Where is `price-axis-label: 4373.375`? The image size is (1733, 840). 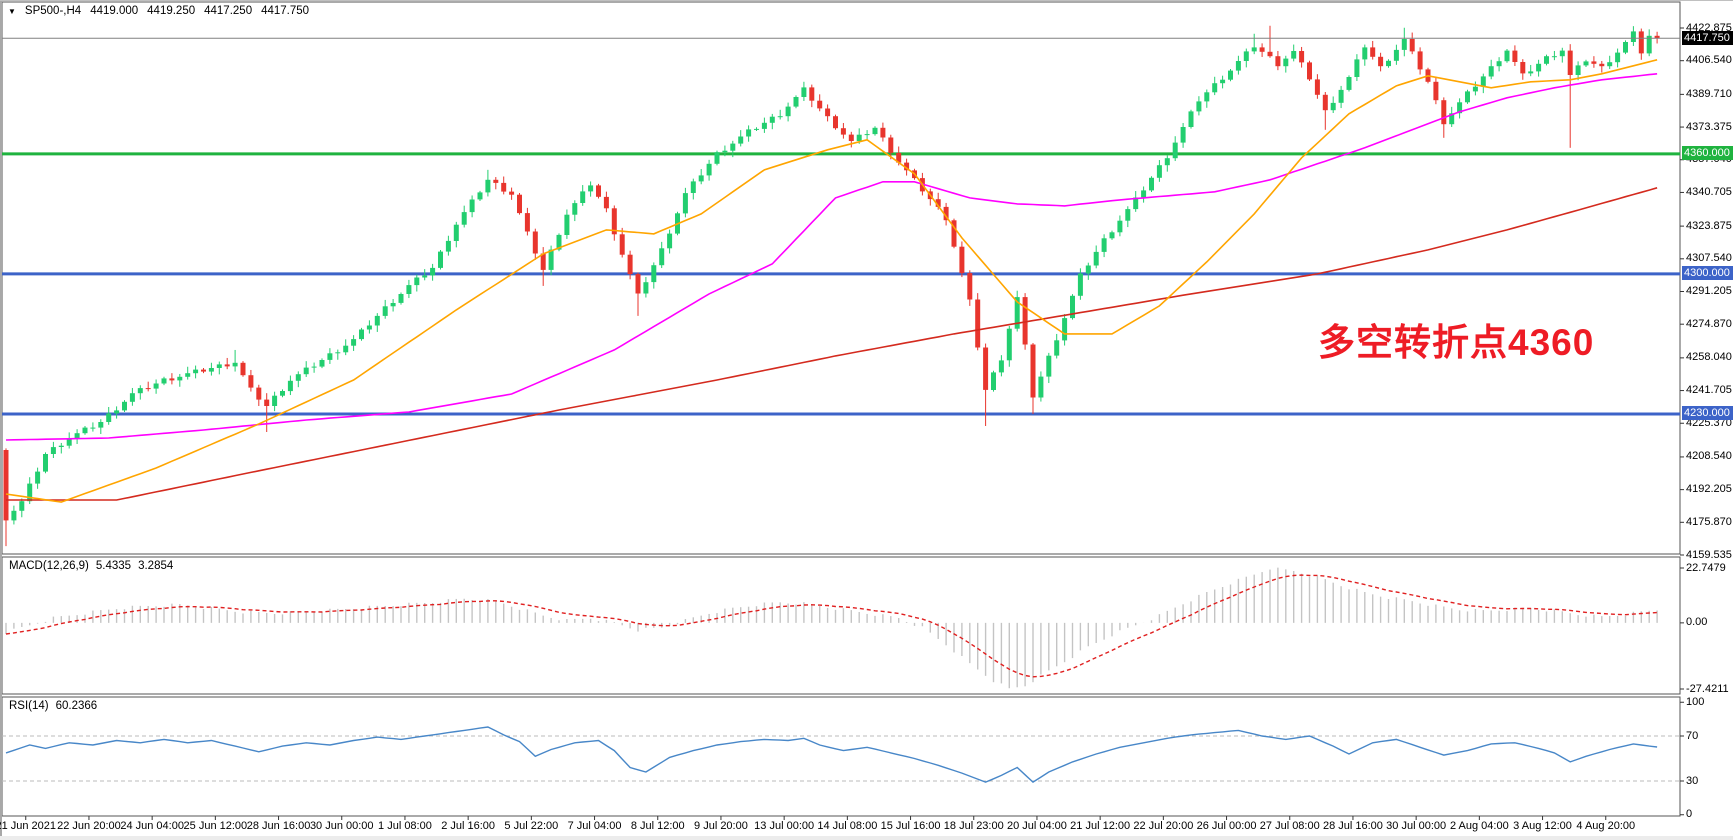
price-axis-label: 4373.375 is located at coordinates (1709, 126).